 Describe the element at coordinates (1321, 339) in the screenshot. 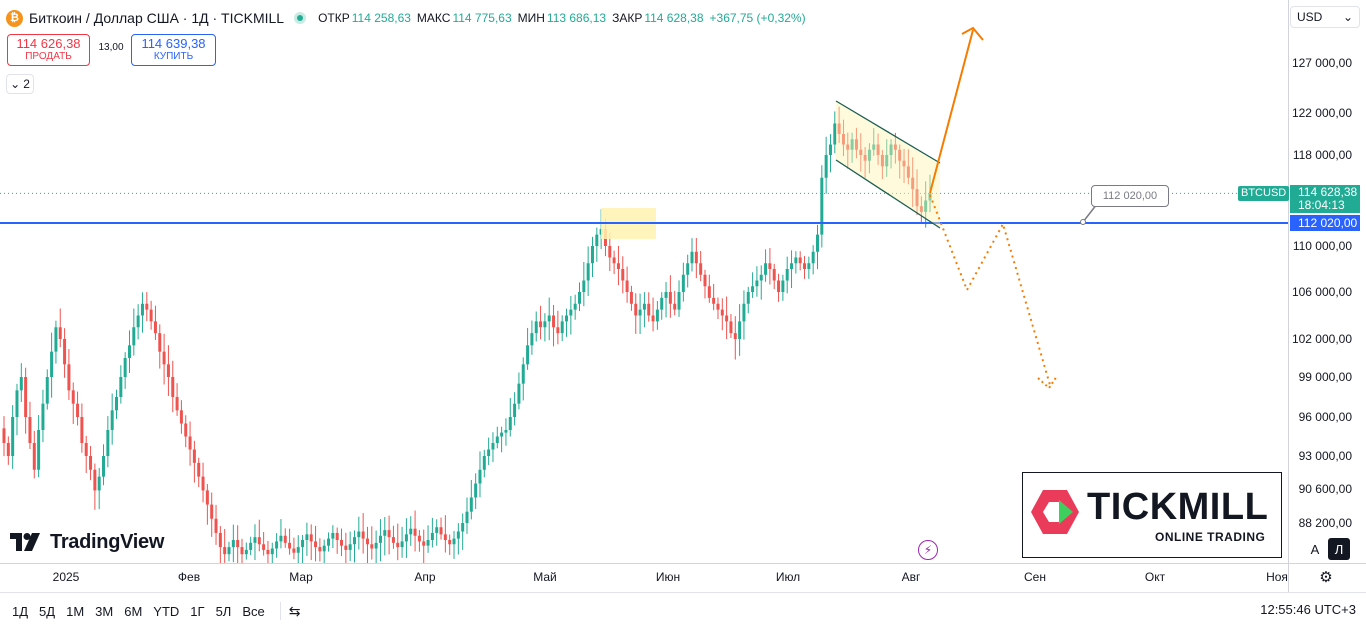

I see `price-tick-label: 102 000,00` at that location.